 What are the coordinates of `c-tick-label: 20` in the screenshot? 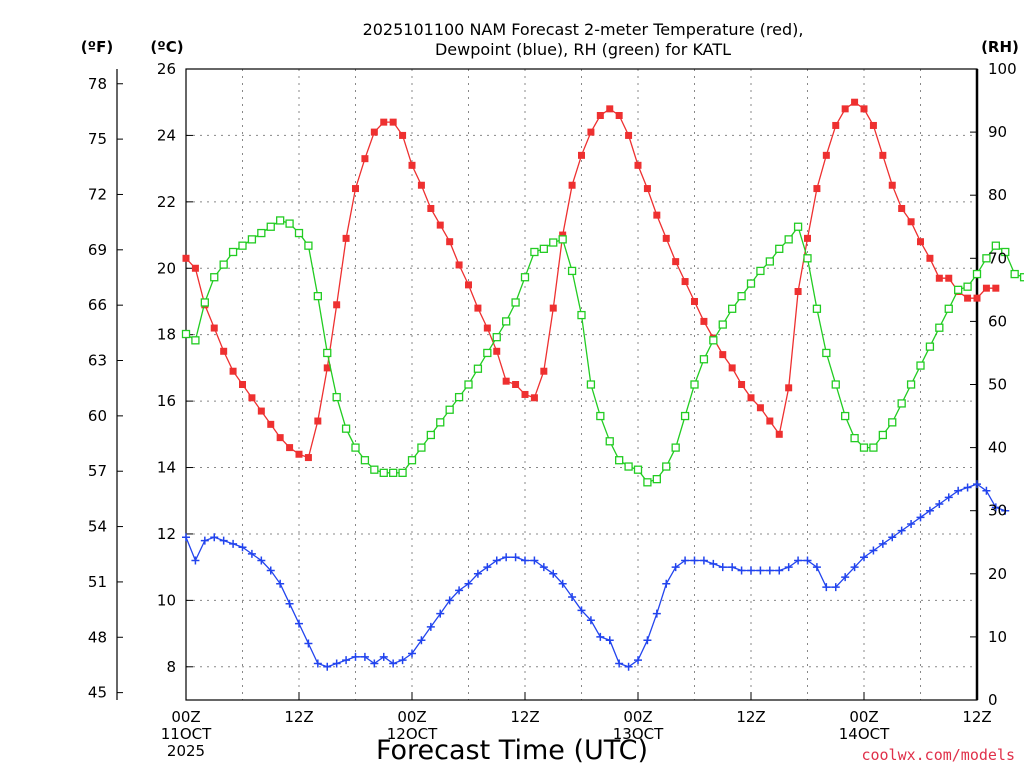 It's located at (166, 268).